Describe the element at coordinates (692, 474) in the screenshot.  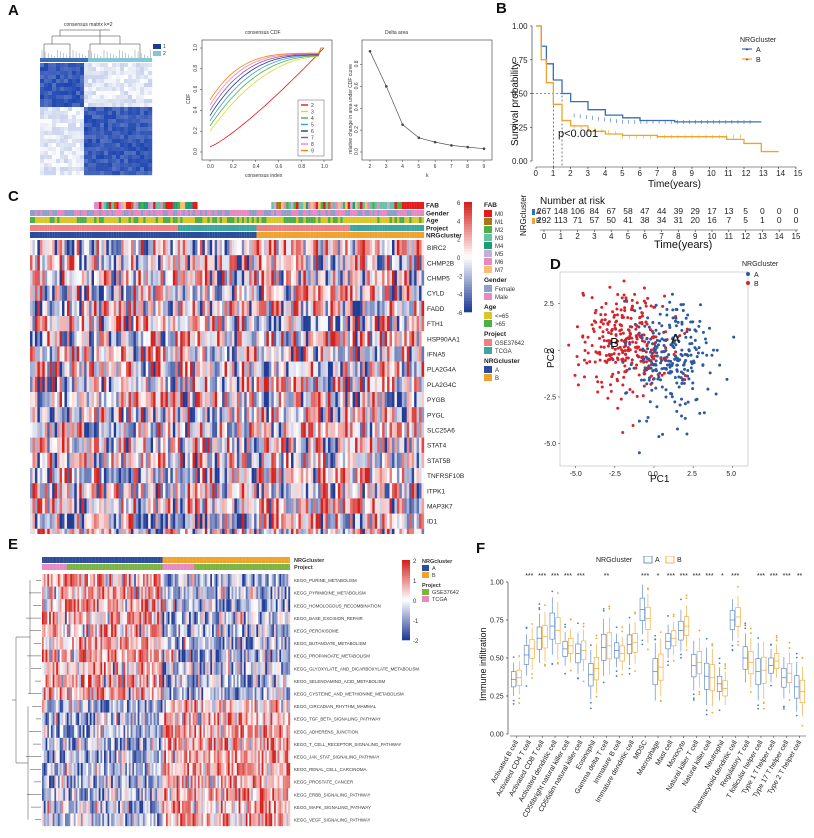
I see `pca-xtick: 2.5` at that location.